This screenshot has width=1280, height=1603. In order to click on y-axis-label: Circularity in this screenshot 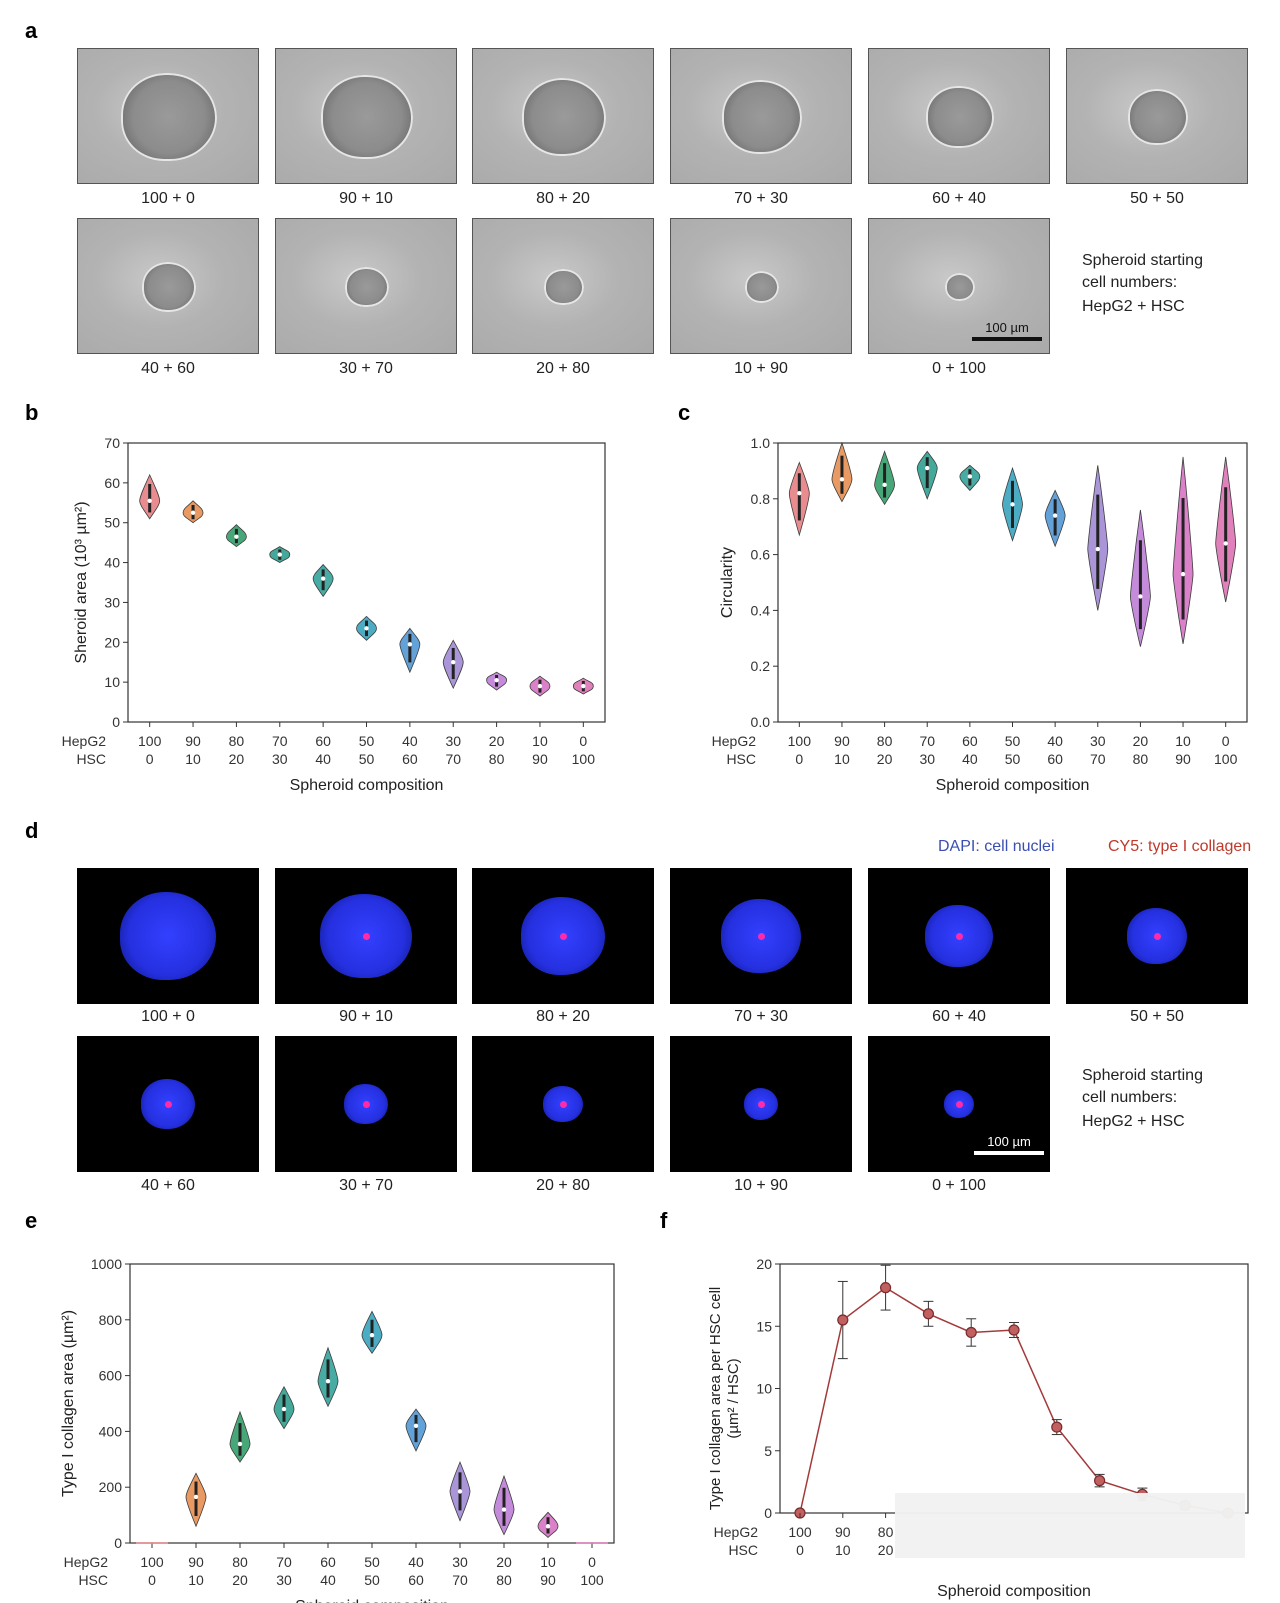, I will do `click(727, 582)`.